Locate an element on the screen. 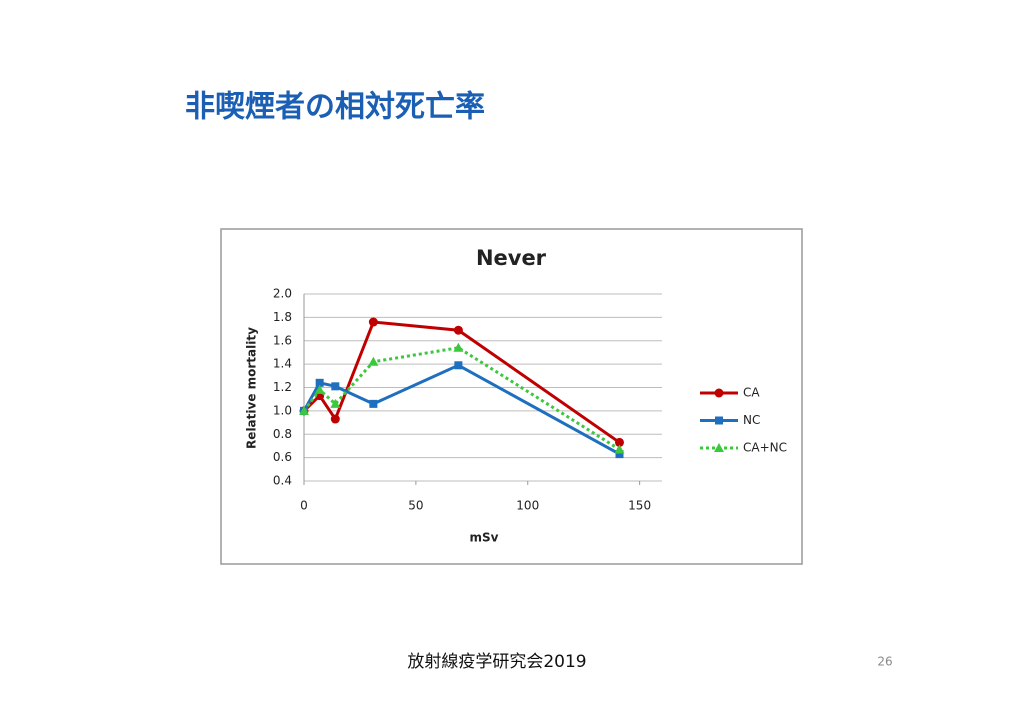 The height and width of the screenshot is (728, 1024). y-tick-label: 0.8 is located at coordinates (282, 434).